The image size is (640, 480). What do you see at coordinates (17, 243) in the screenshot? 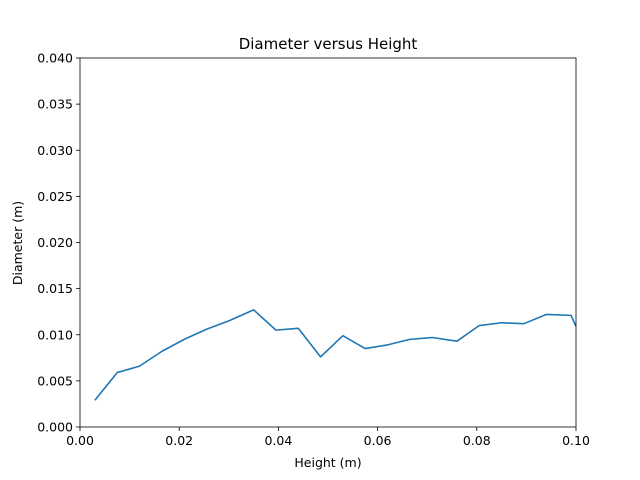
I see `y-axis-label: Diameter (m)` at bounding box center [17, 243].